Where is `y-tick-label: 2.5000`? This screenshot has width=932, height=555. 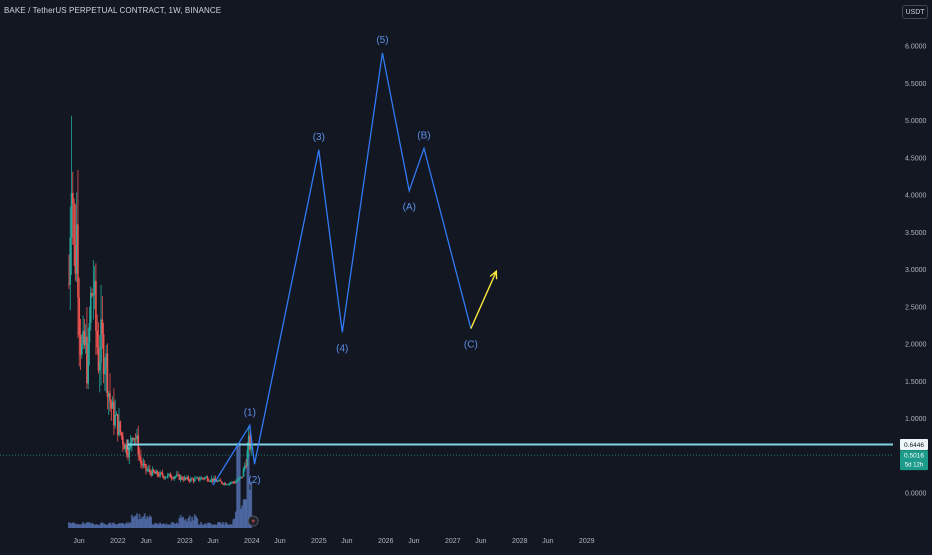
y-tick-label: 2.5000 is located at coordinates (916, 307).